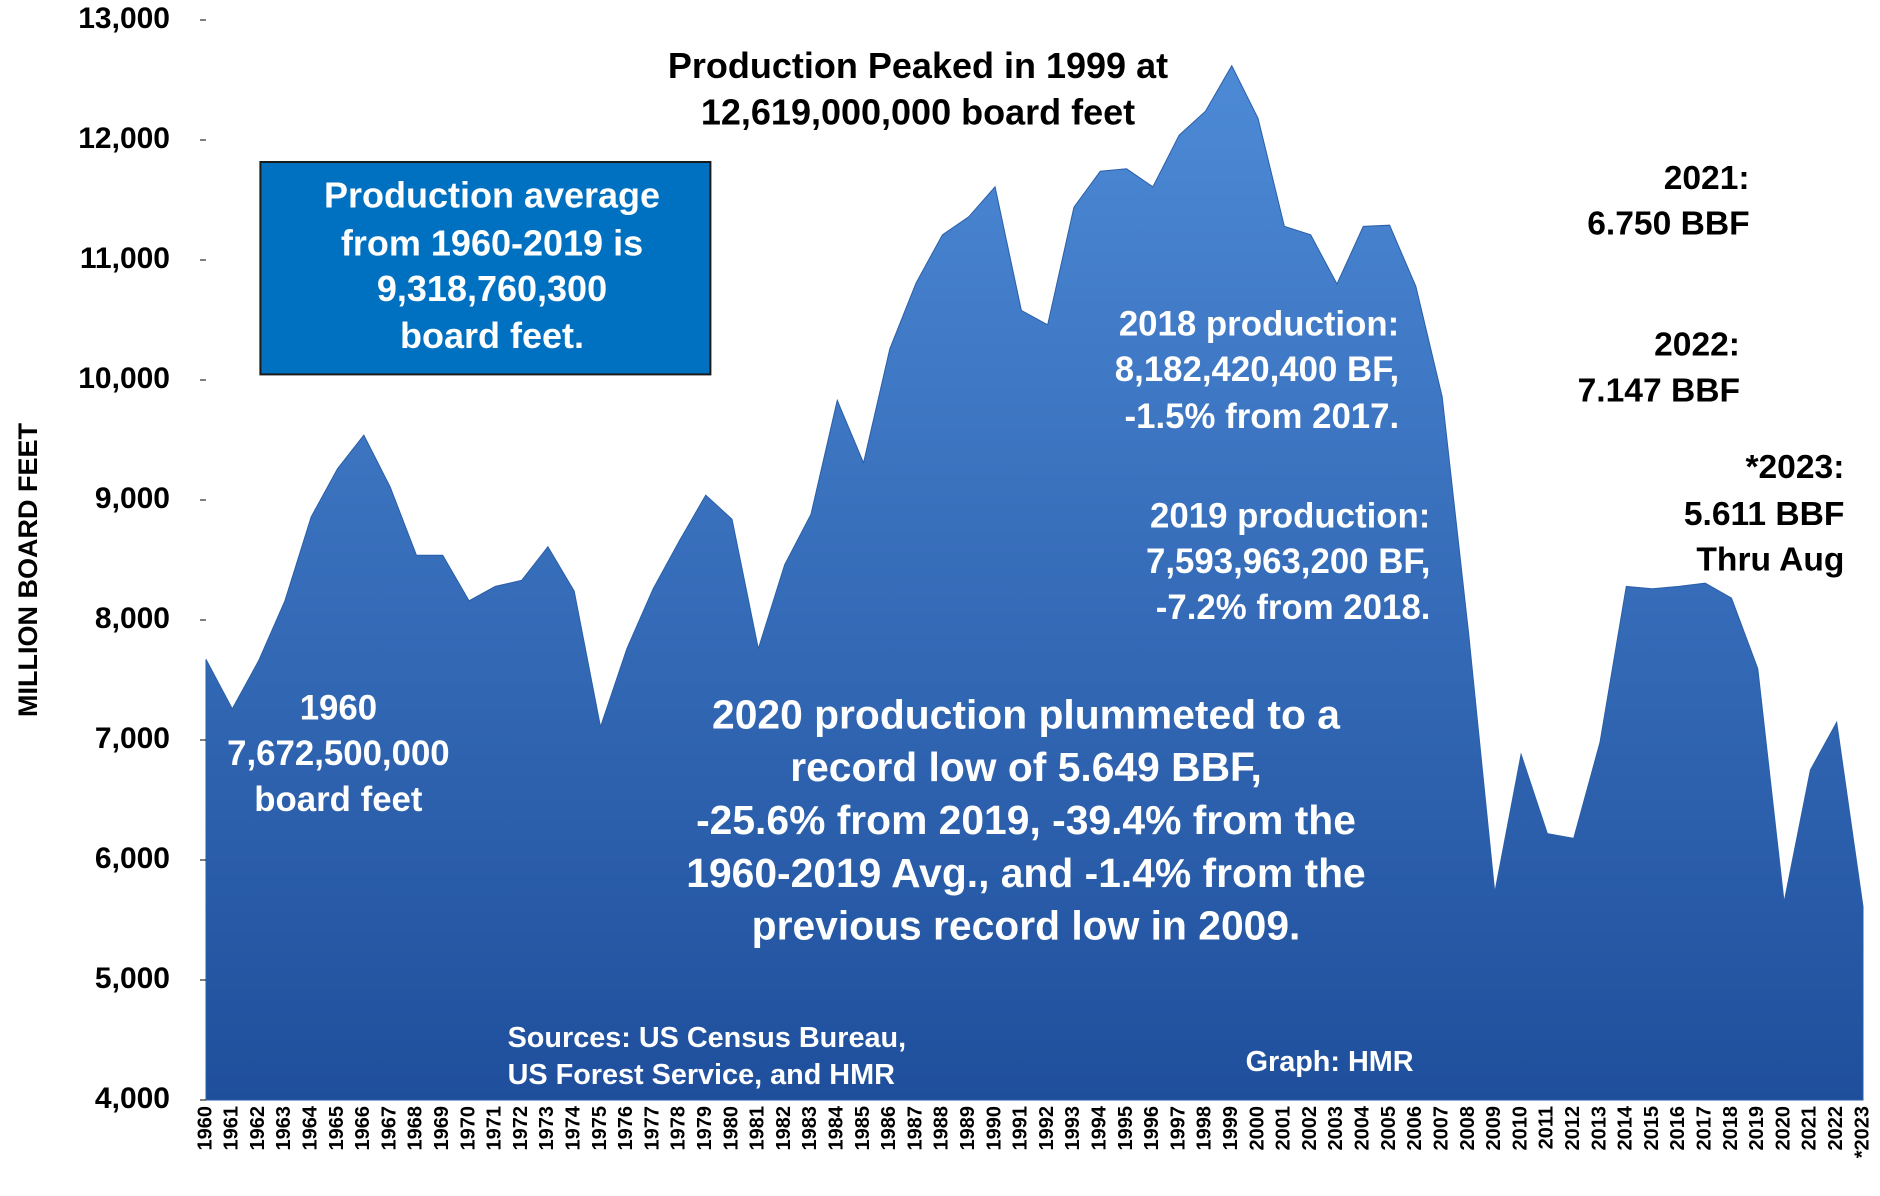 The height and width of the screenshot is (1196, 1880). What do you see at coordinates (1764, 514) in the screenshot?
I see `annotation: 5.611 BBF` at bounding box center [1764, 514].